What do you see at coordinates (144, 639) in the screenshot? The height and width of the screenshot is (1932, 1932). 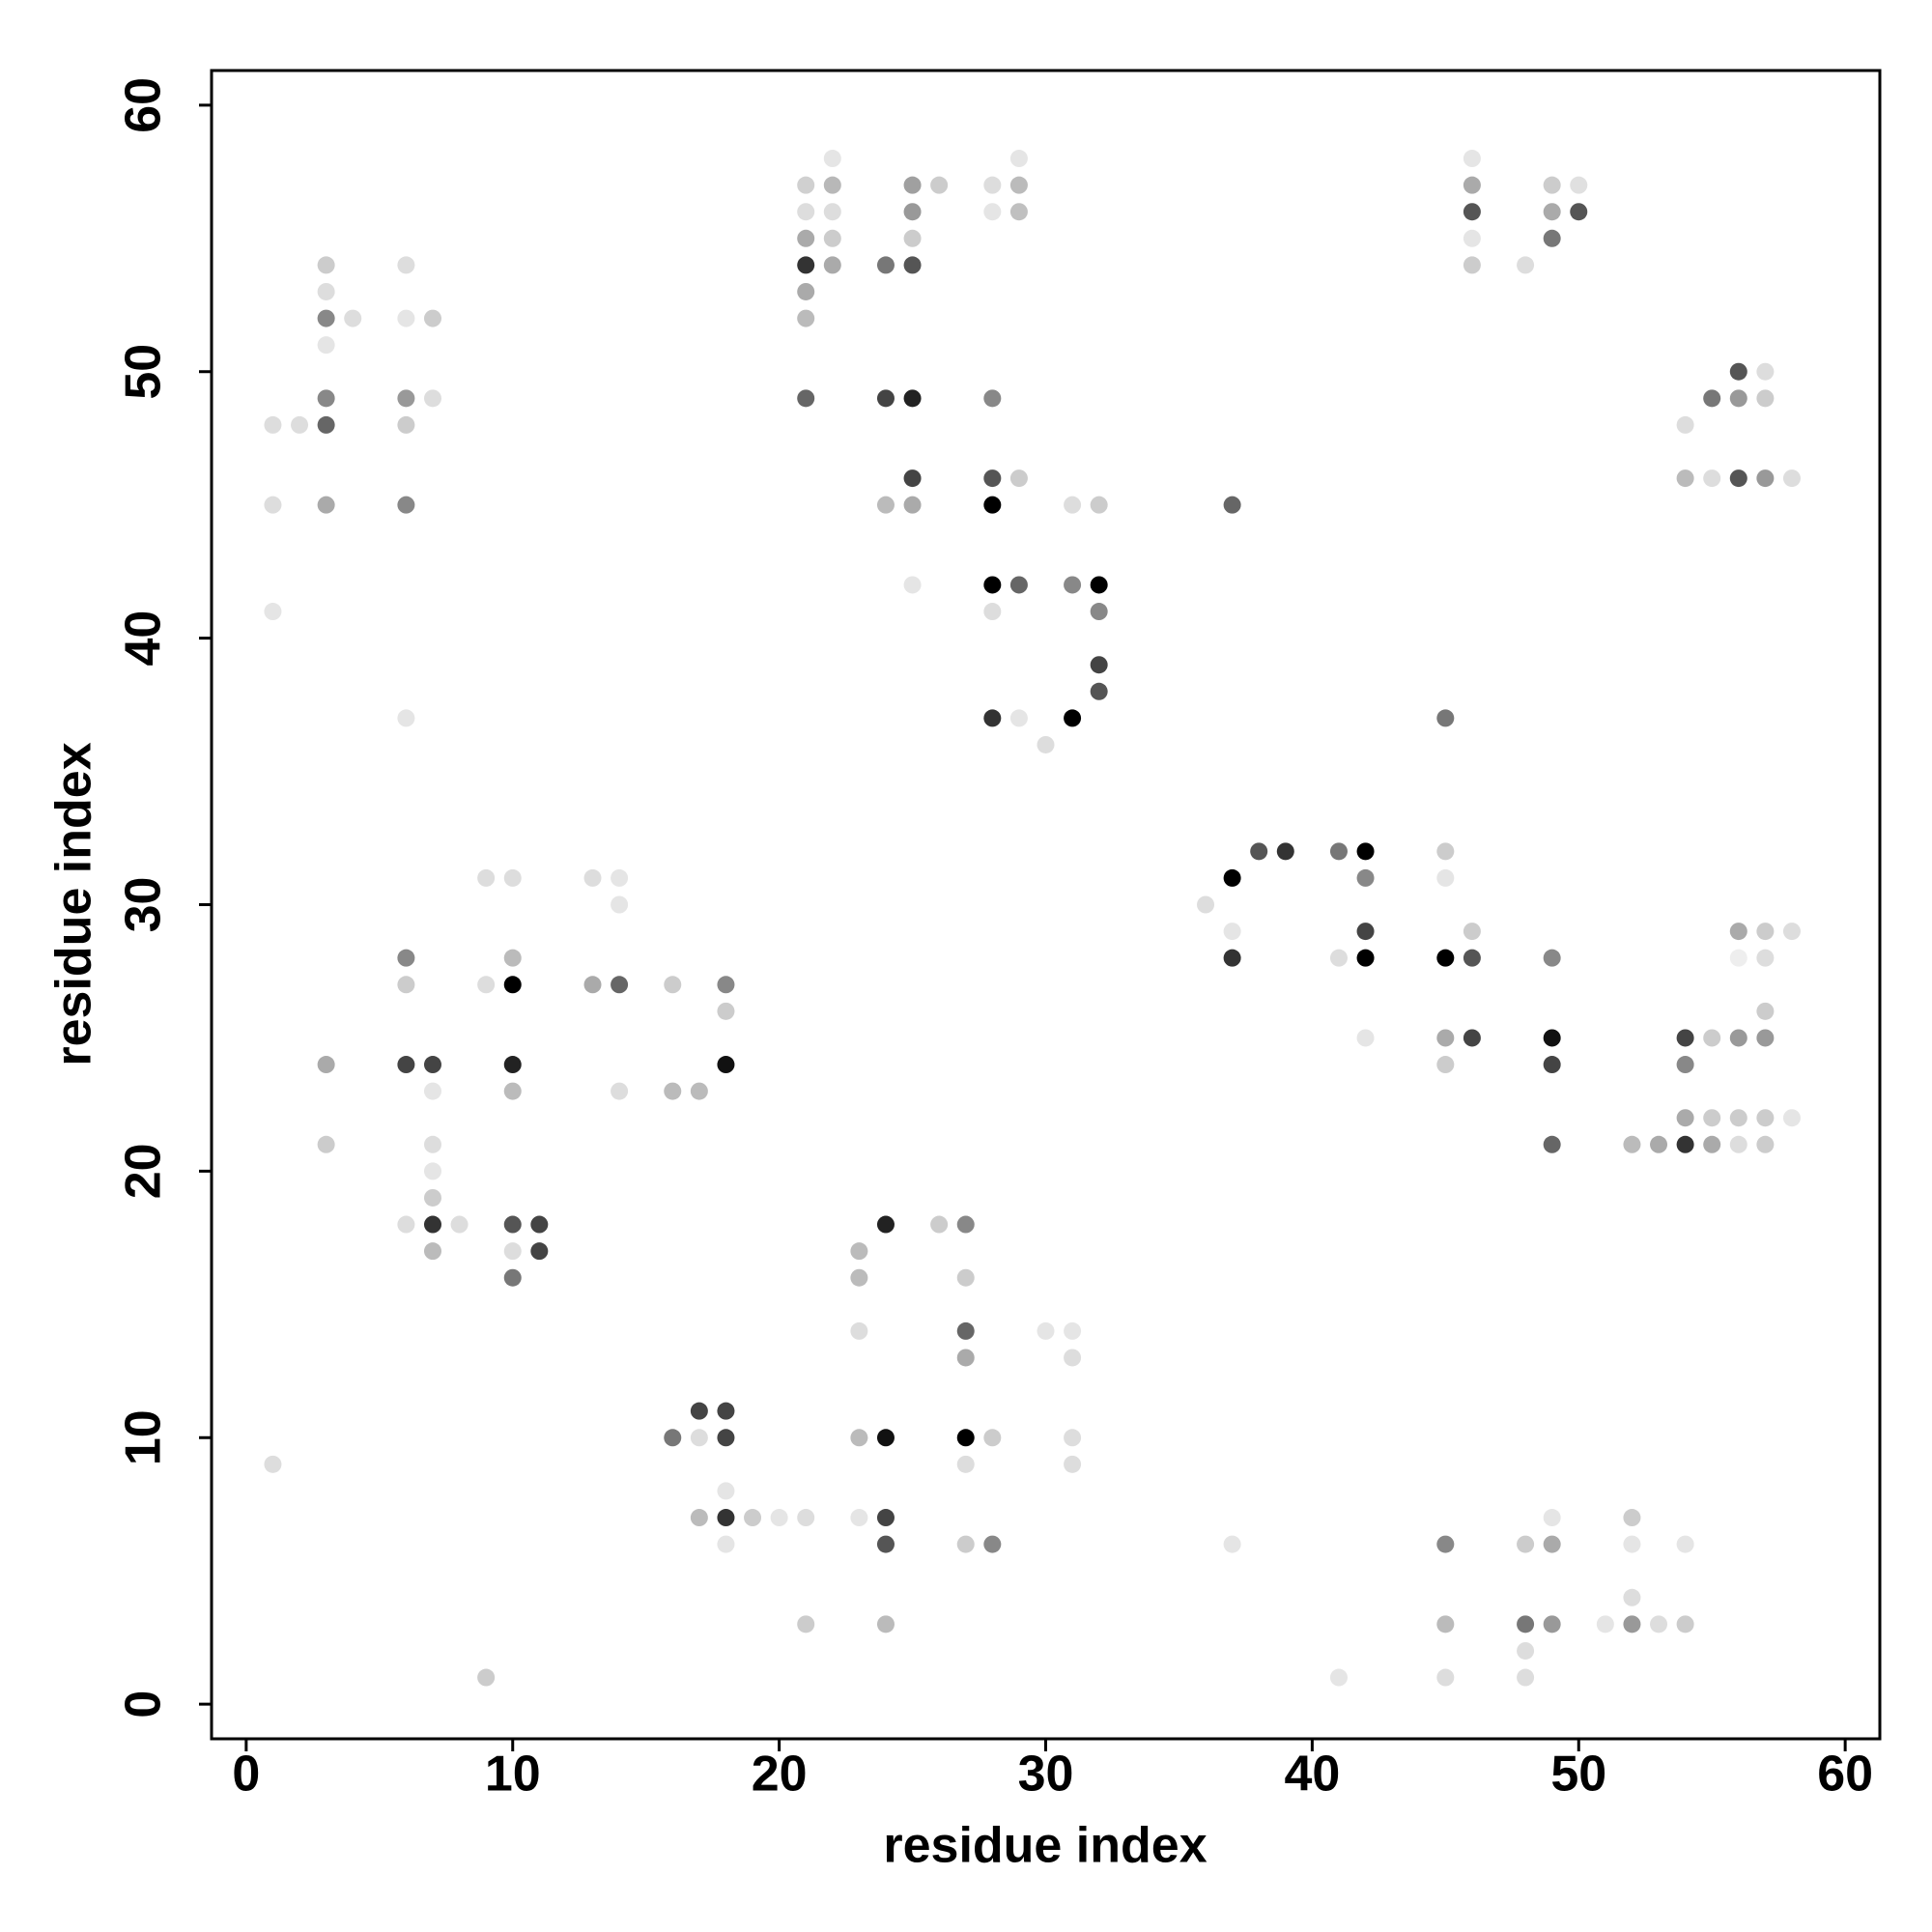 I see `y-tick-label: 40` at bounding box center [144, 639].